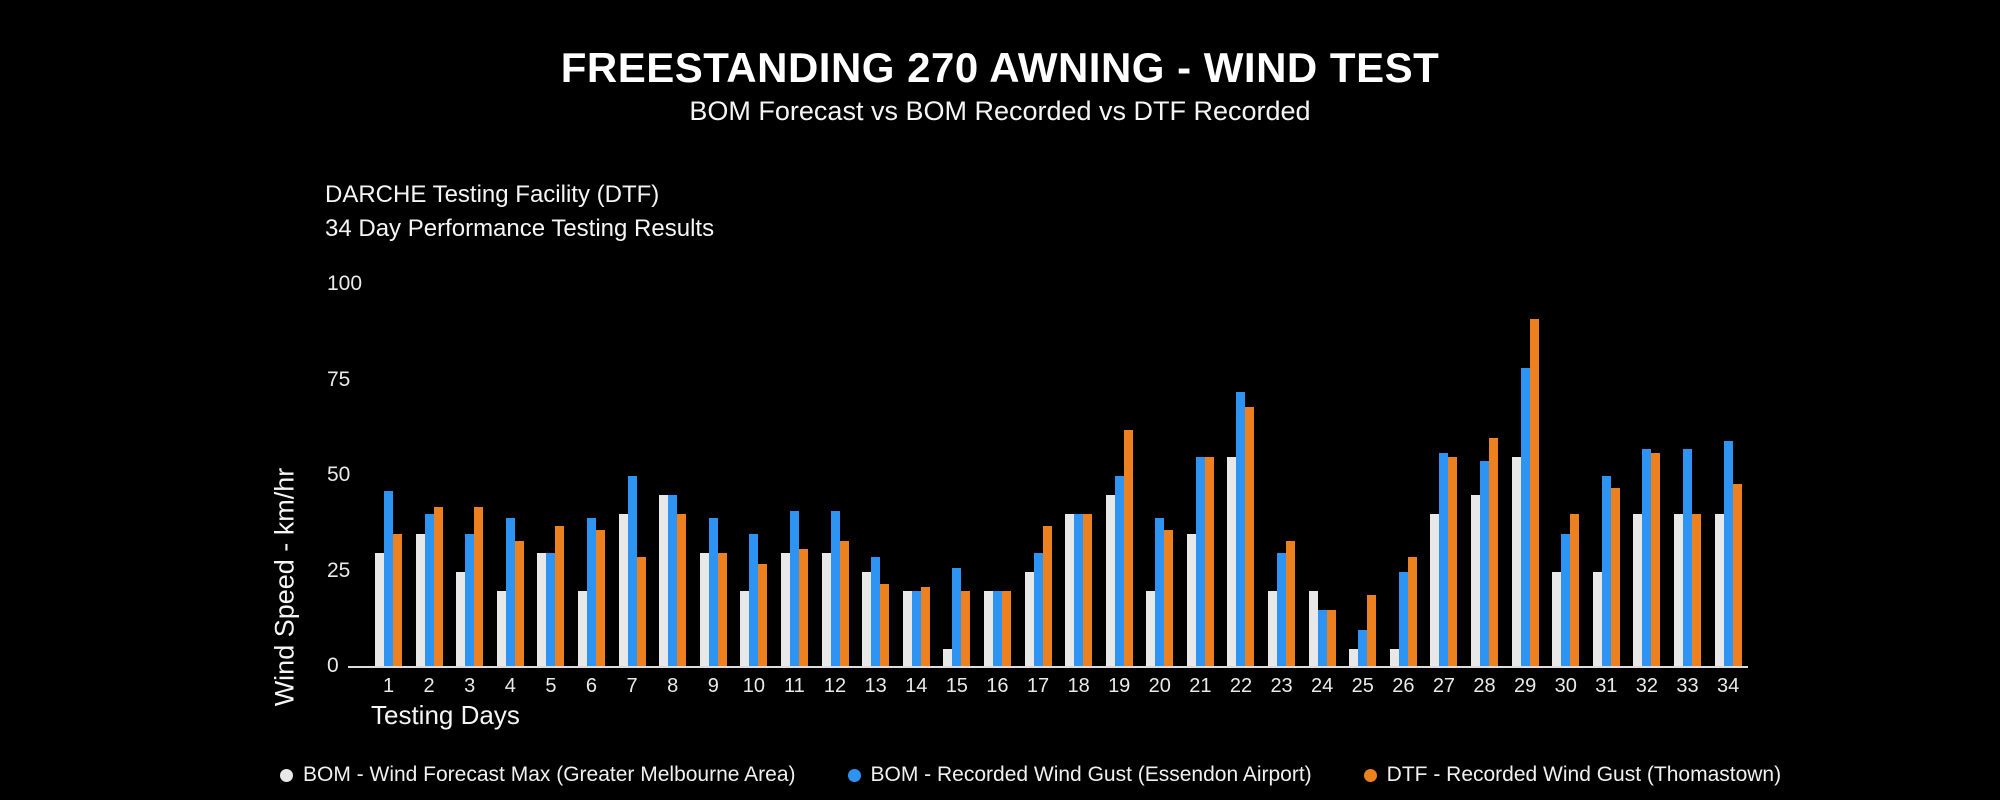 The height and width of the screenshot is (800, 2000). What do you see at coordinates (632, 490) in the screenshot?
I see `bar-group-day-7: 7` at bounding box center [632, 490].